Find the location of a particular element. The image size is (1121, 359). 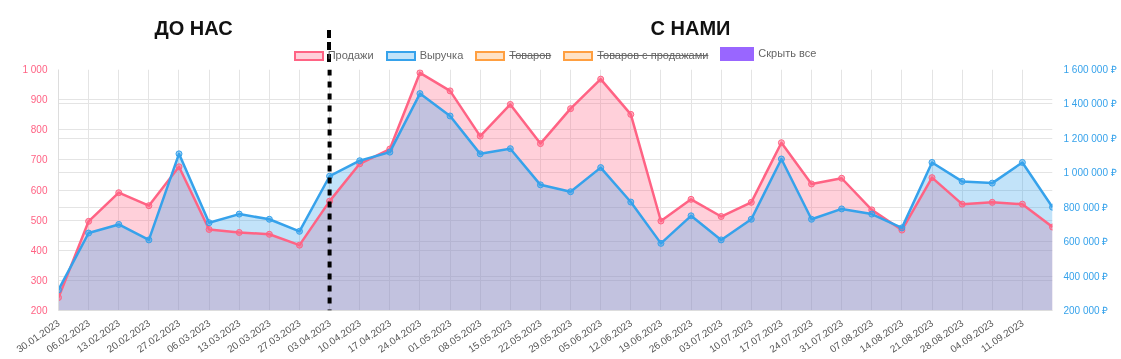

y2-tick-label: 800 000 ₽ is located at coordinates (1086, 207).